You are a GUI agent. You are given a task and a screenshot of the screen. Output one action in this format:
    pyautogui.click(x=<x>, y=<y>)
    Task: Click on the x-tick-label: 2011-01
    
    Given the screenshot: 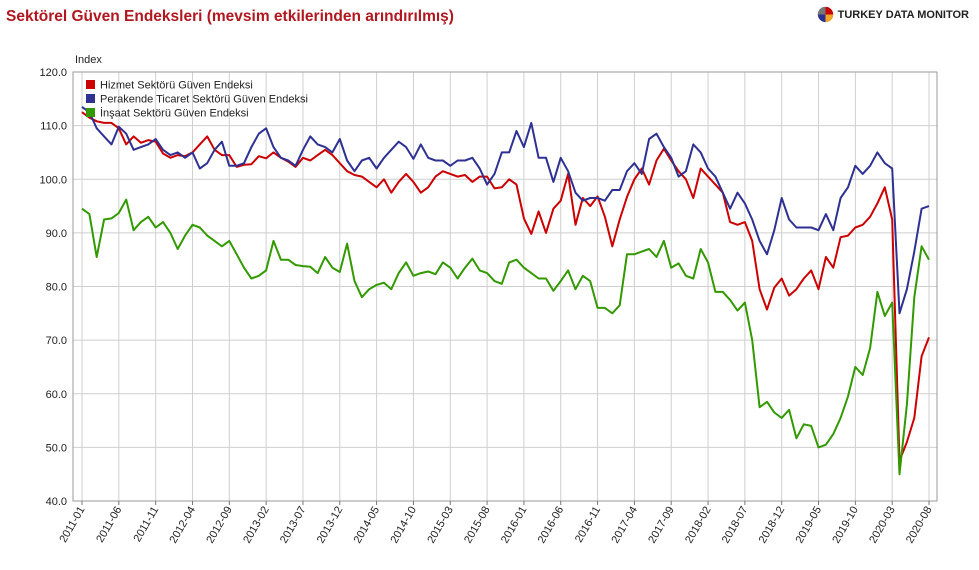 What is the action you would take?
    pyautogui.click(x=72, y=525)
    